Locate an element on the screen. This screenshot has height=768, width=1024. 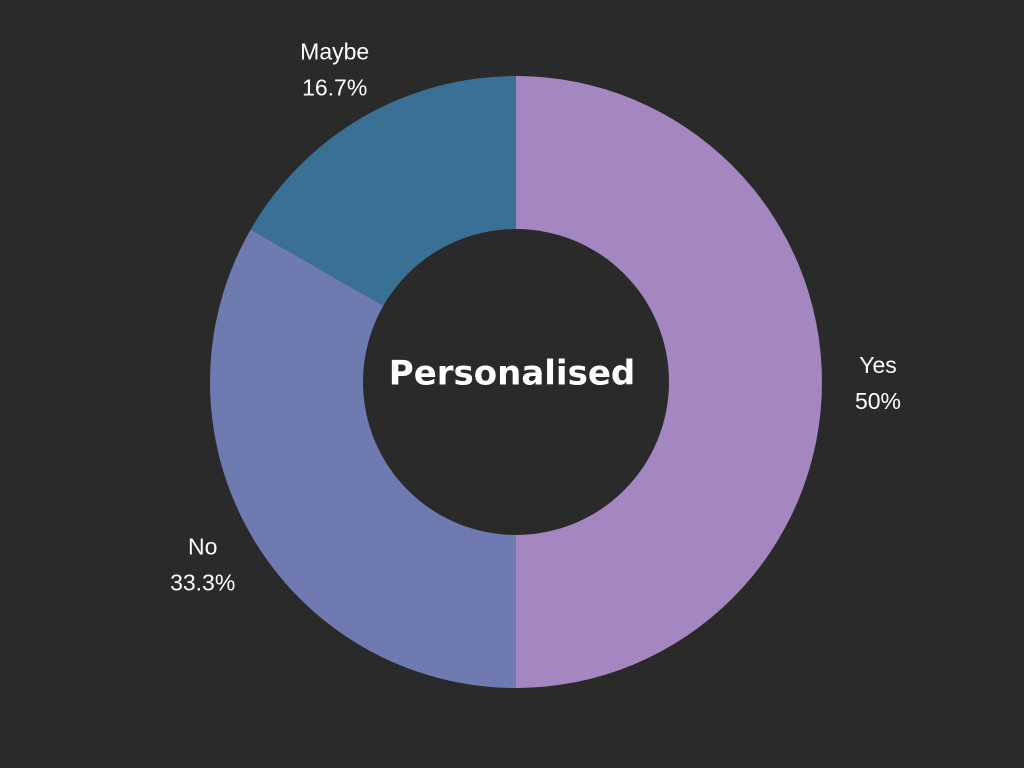
slice-percent: 33.3% is located at coordinates (202, 582).